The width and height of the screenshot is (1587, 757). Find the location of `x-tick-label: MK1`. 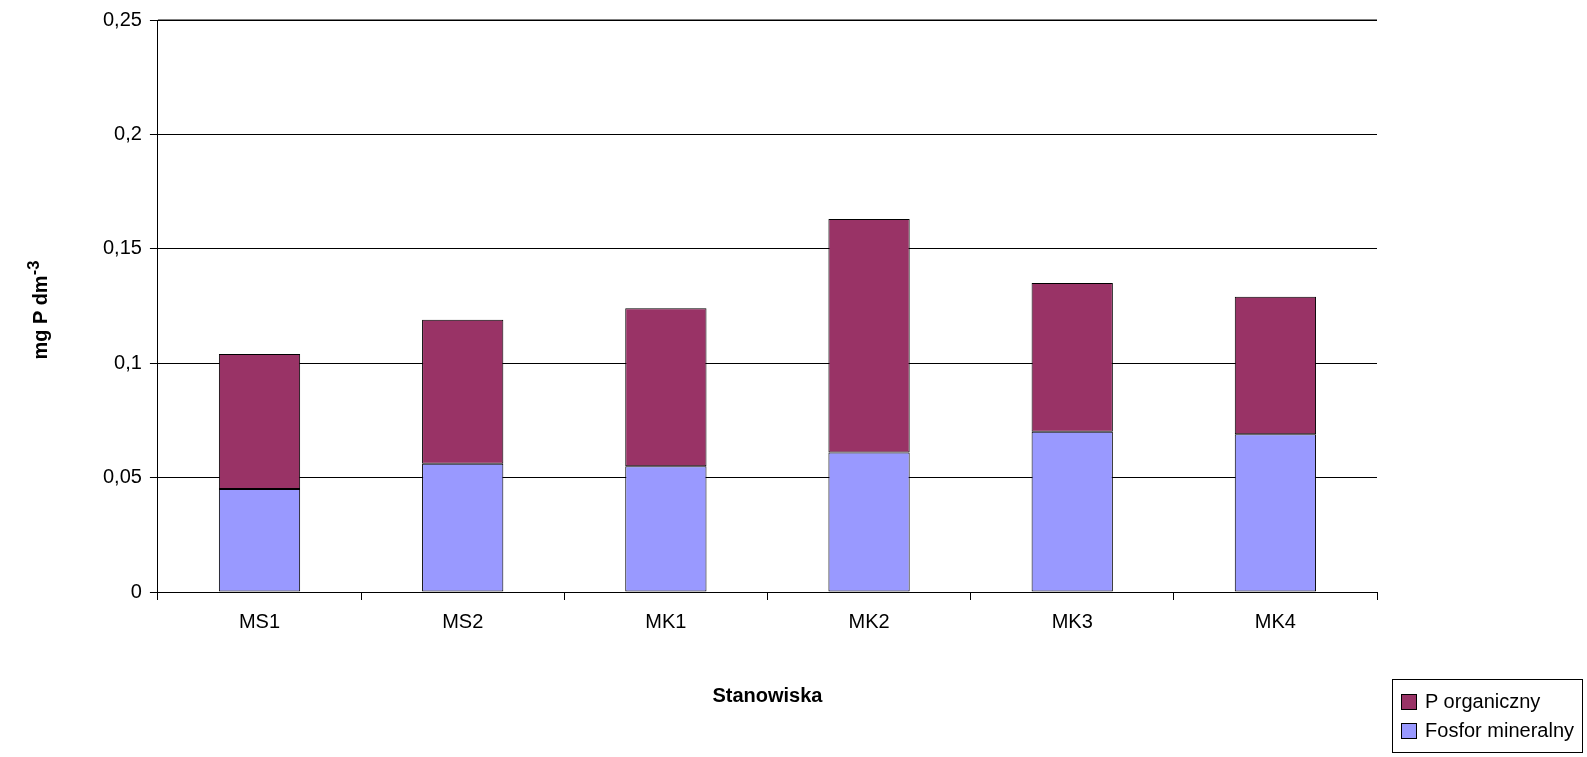

x-tick-label: MK1 is located at coordinates (666, 620).